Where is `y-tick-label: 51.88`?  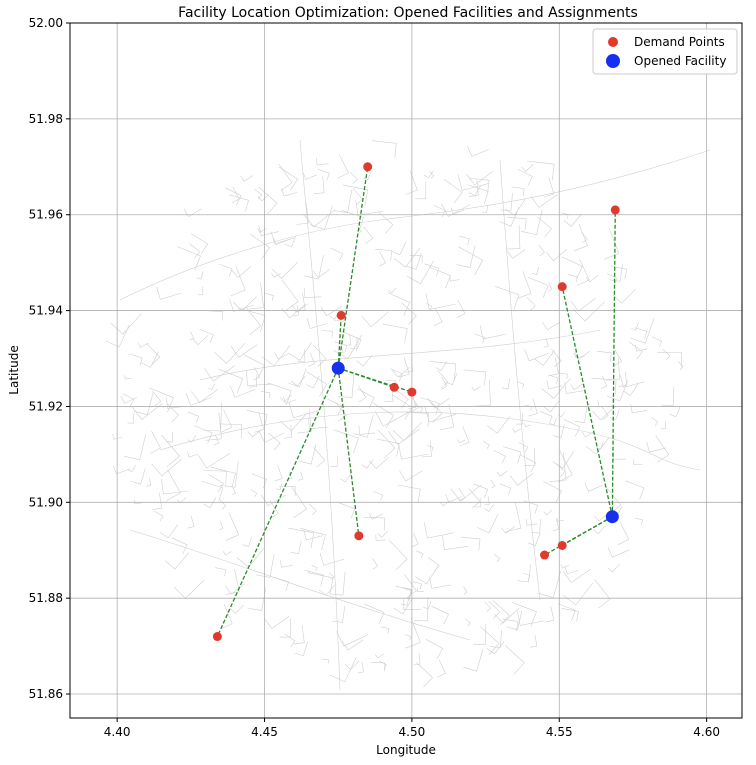
y-tick-label: 51.88 is located at coordinates (46, 598).